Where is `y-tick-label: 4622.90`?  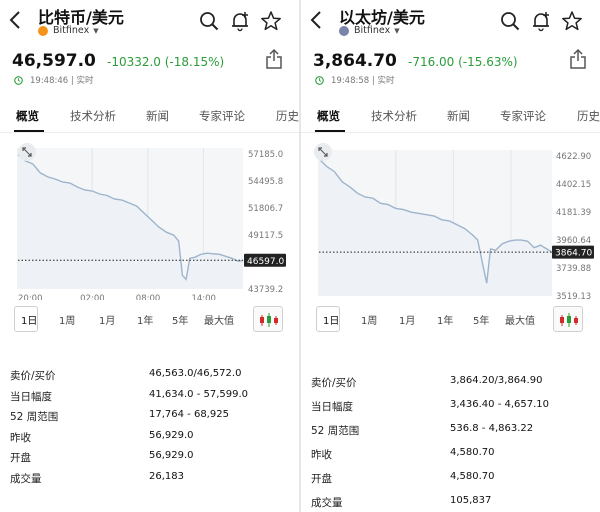 y-tick-label: 4622.90 is located at coordinates (573, 157).